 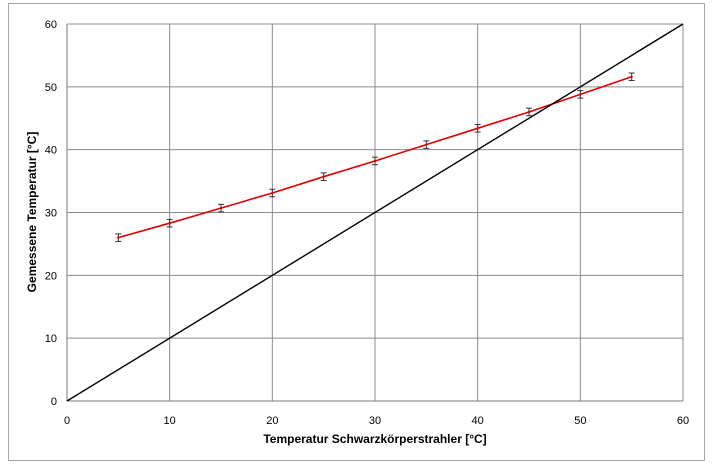 I want to click on y-axis-title: Gemessene Temperatur [°C], so click(x=32, y=212).